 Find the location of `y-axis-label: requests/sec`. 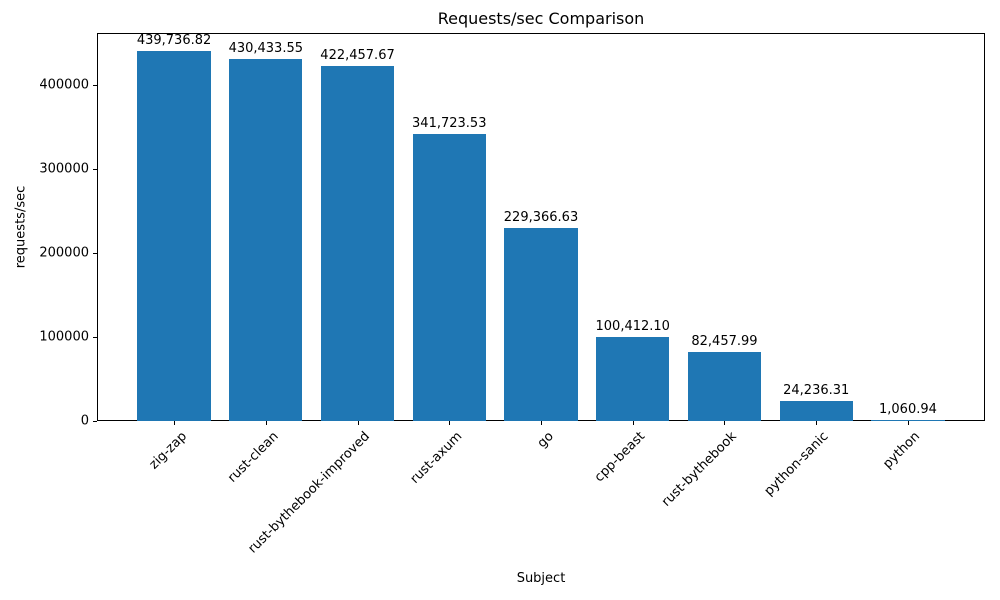

y-axis-label: requests/sec is located at coordinates (21, 227).